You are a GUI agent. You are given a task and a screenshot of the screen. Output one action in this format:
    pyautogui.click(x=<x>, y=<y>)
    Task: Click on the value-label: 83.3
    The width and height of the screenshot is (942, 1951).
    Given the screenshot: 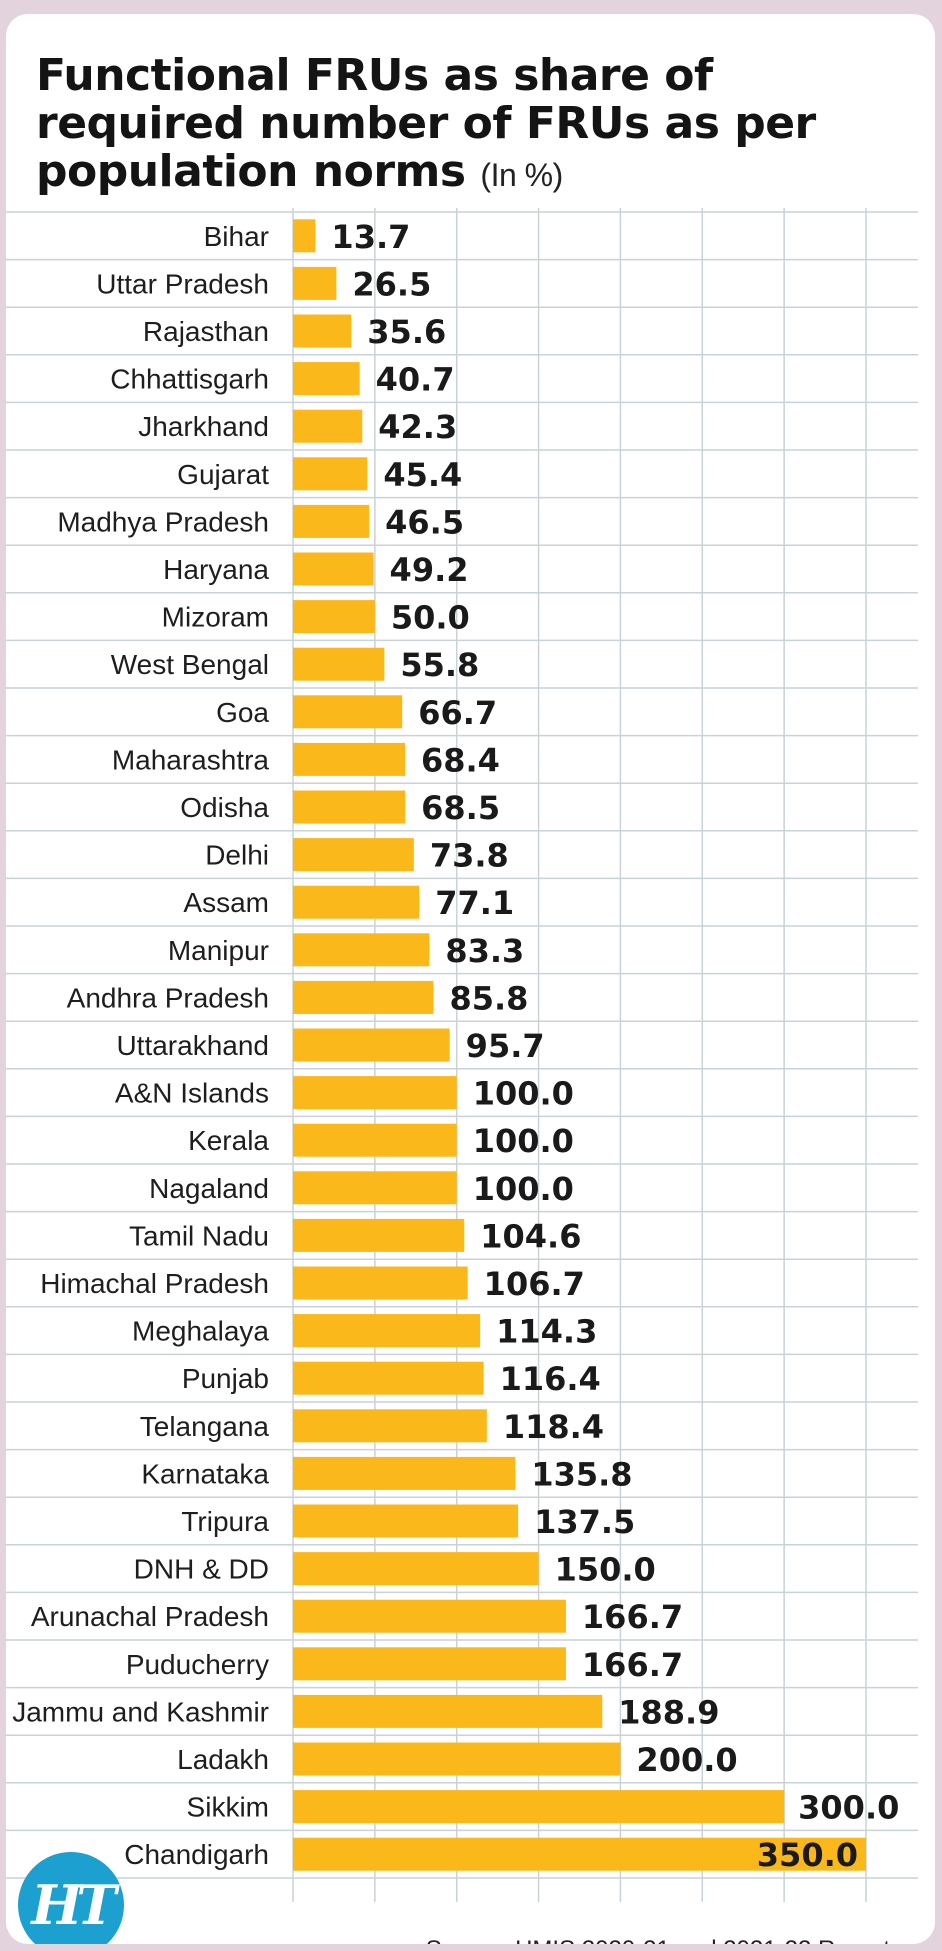 What is the action you would take?
    pyautogui.click(x=484, y=951)
    